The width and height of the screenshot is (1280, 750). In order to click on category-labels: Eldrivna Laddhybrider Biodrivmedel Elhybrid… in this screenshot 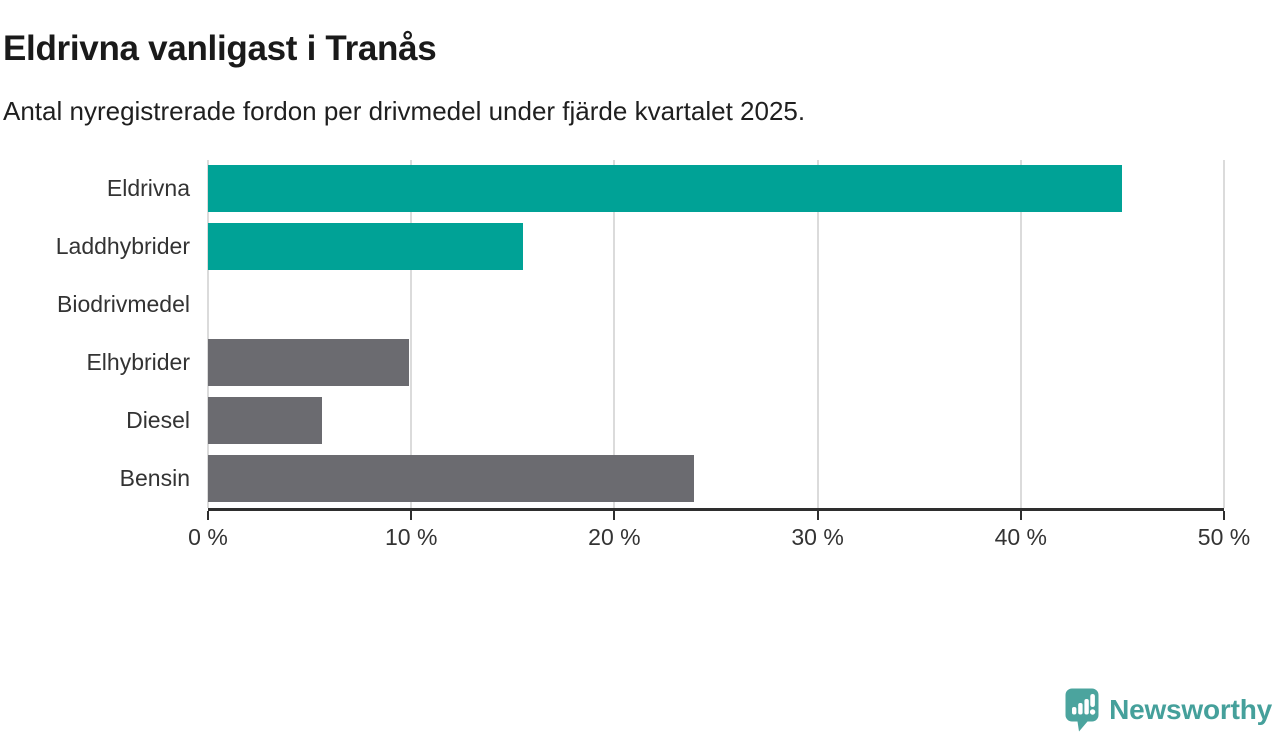, I will do `click(104, 361)`.